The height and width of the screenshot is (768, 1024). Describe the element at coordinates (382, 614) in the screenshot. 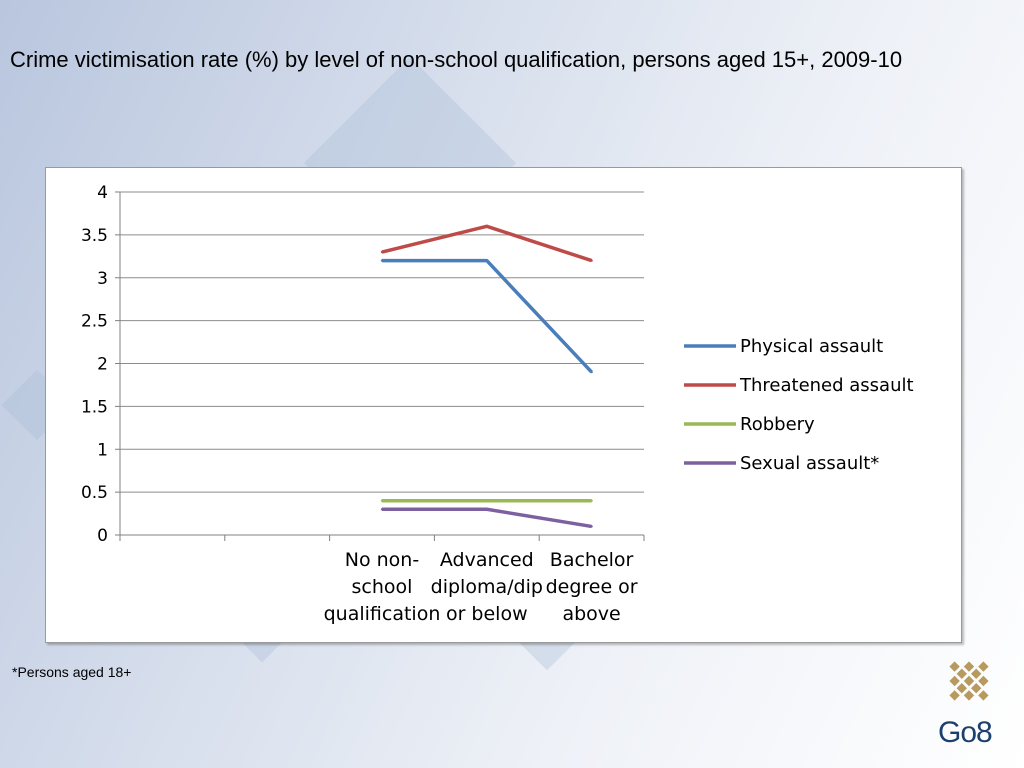

I see `x-category-label: qualification` at that location.